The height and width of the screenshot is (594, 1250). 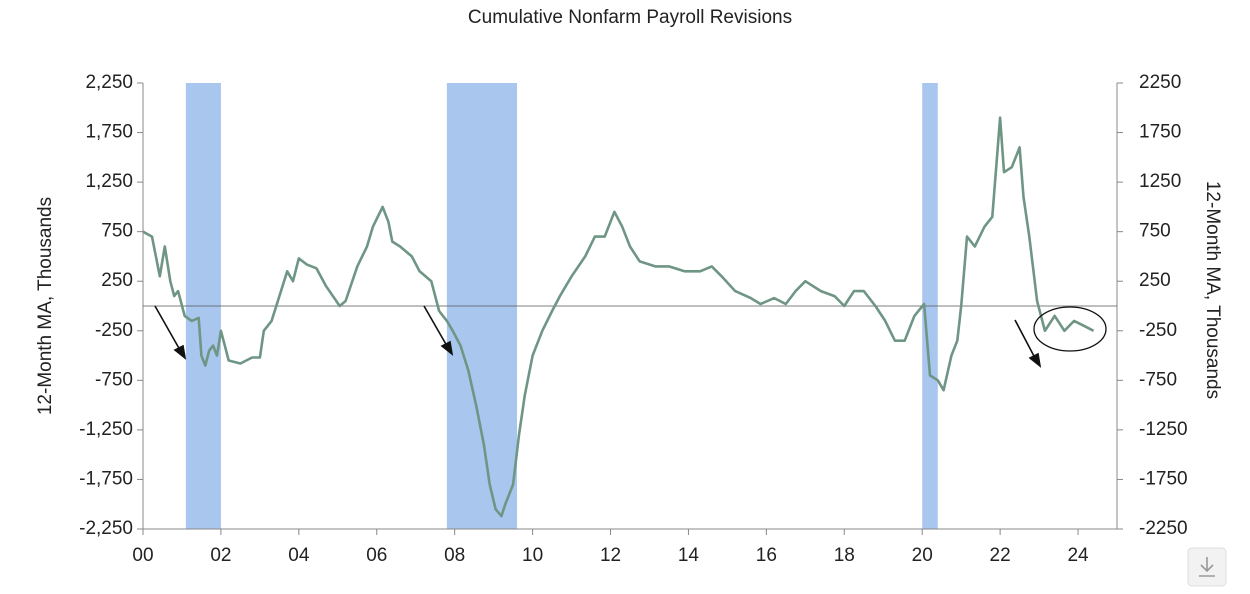 I want to click on y-tick-label: 2,250, so click(x=109, y=82).